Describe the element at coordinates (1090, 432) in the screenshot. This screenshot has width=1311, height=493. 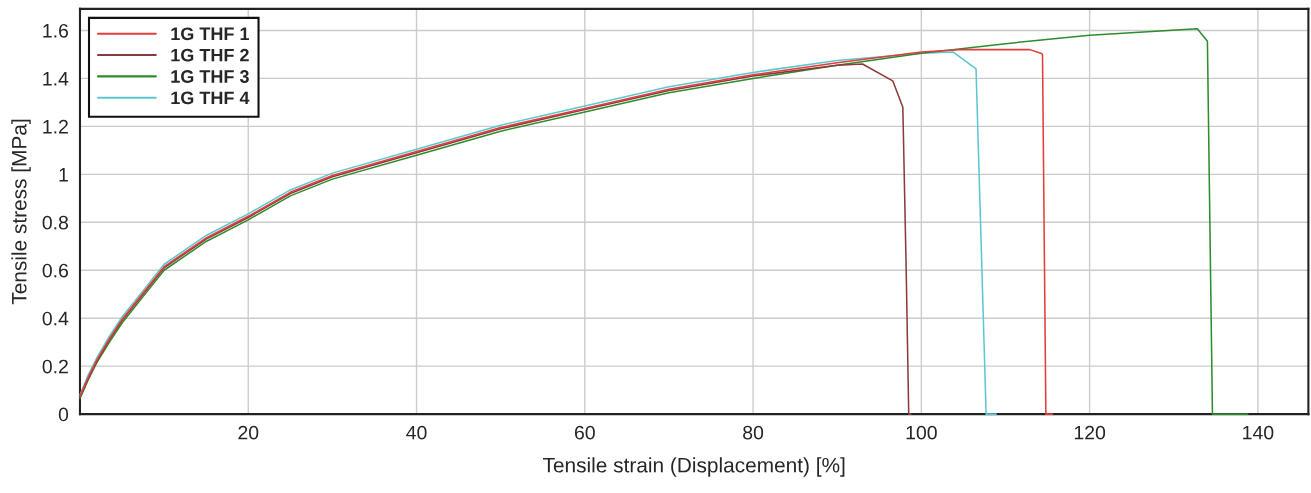
I see `x-tick-label: 120` at that location.